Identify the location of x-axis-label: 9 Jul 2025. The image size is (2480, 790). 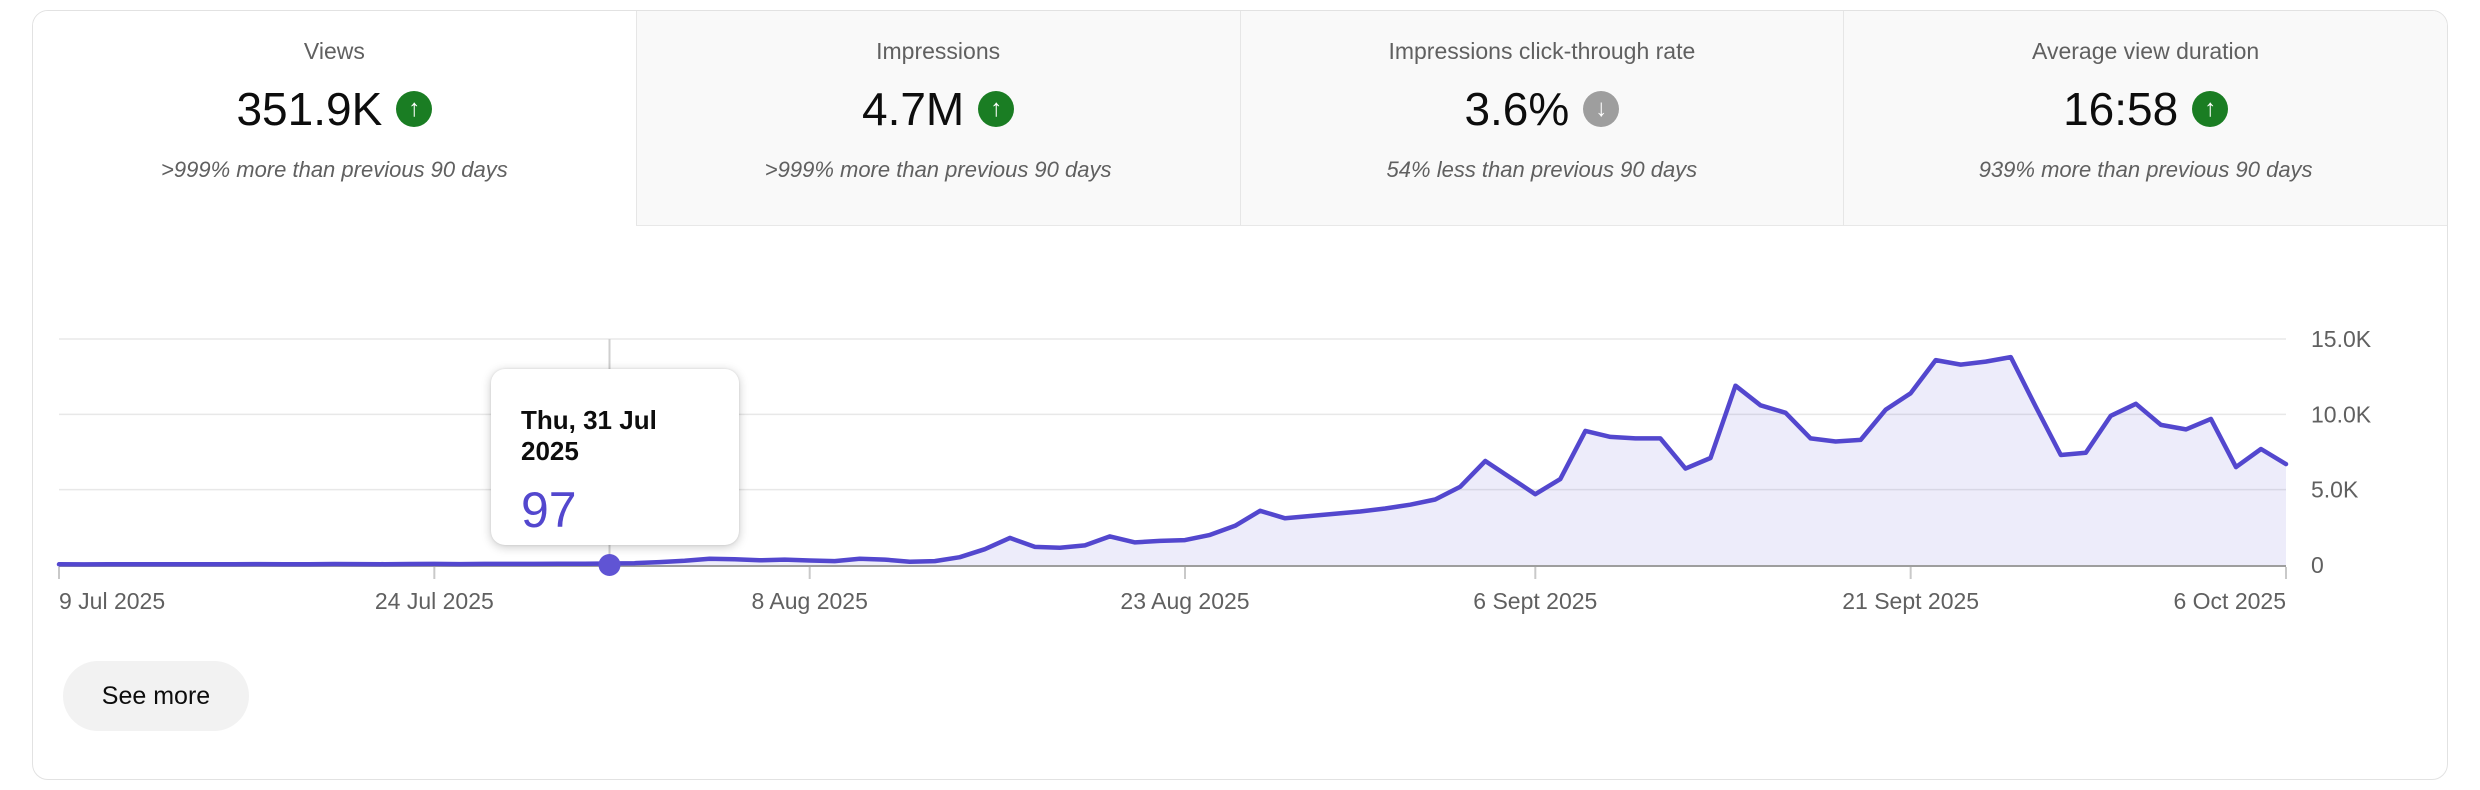
(112, 601).